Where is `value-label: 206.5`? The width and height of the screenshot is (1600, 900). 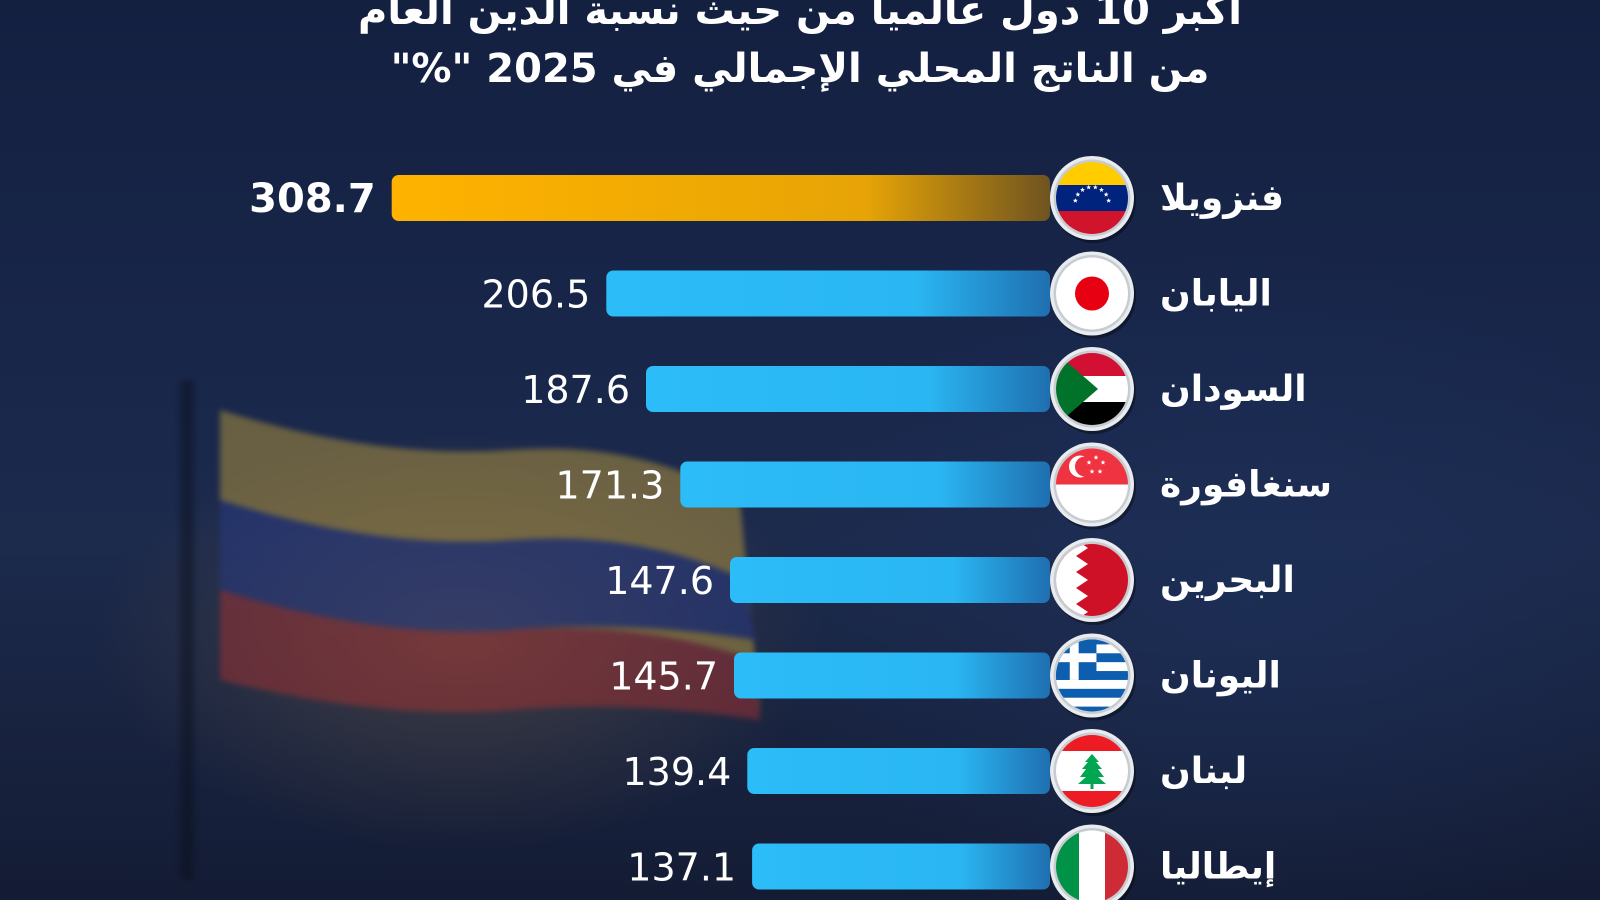 value-label: 206.5 is located at coordinates (536, 295).